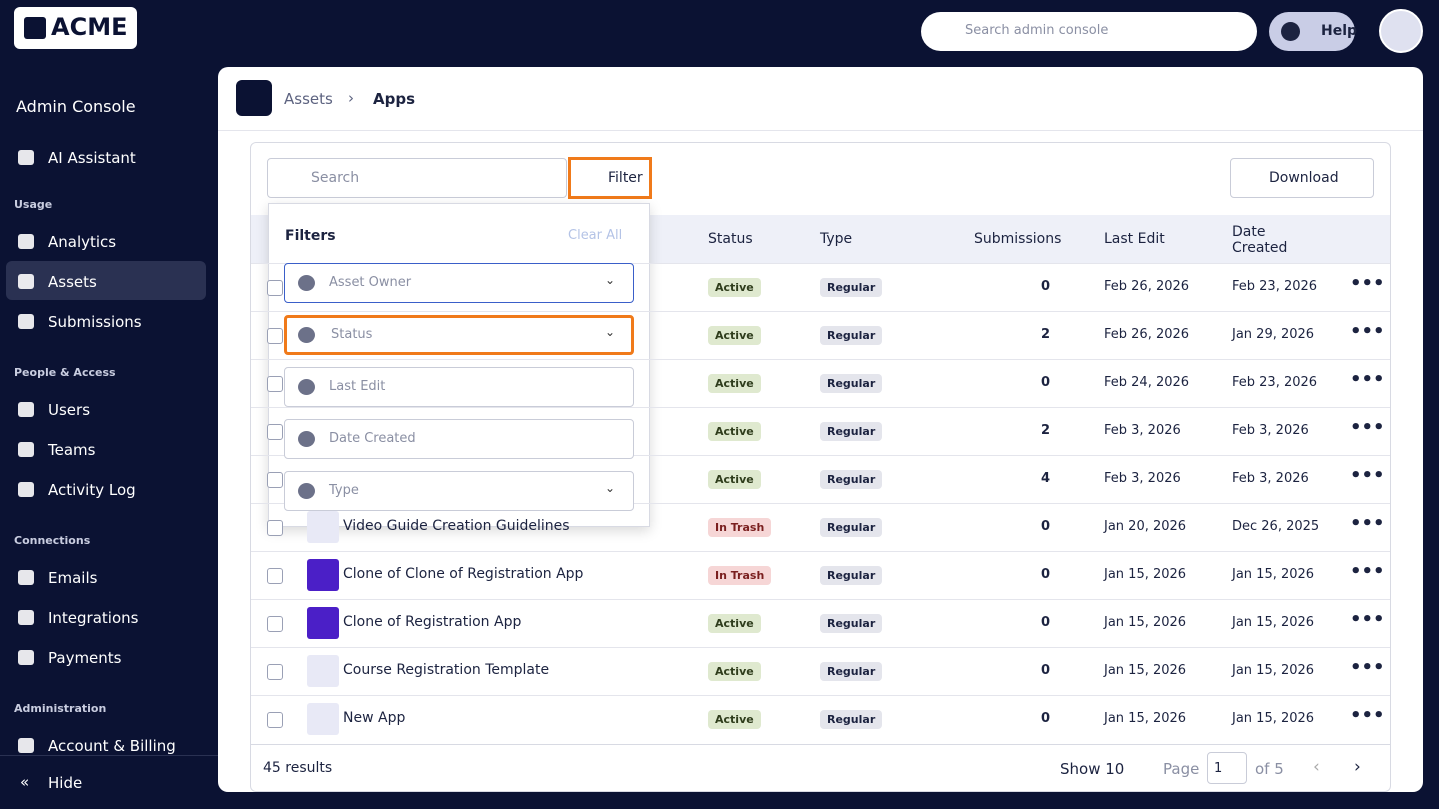 The width and height of the screenshot is (1439, 809). I want to click on last-edit: Jan 20, 2026, so click(1145, 526).